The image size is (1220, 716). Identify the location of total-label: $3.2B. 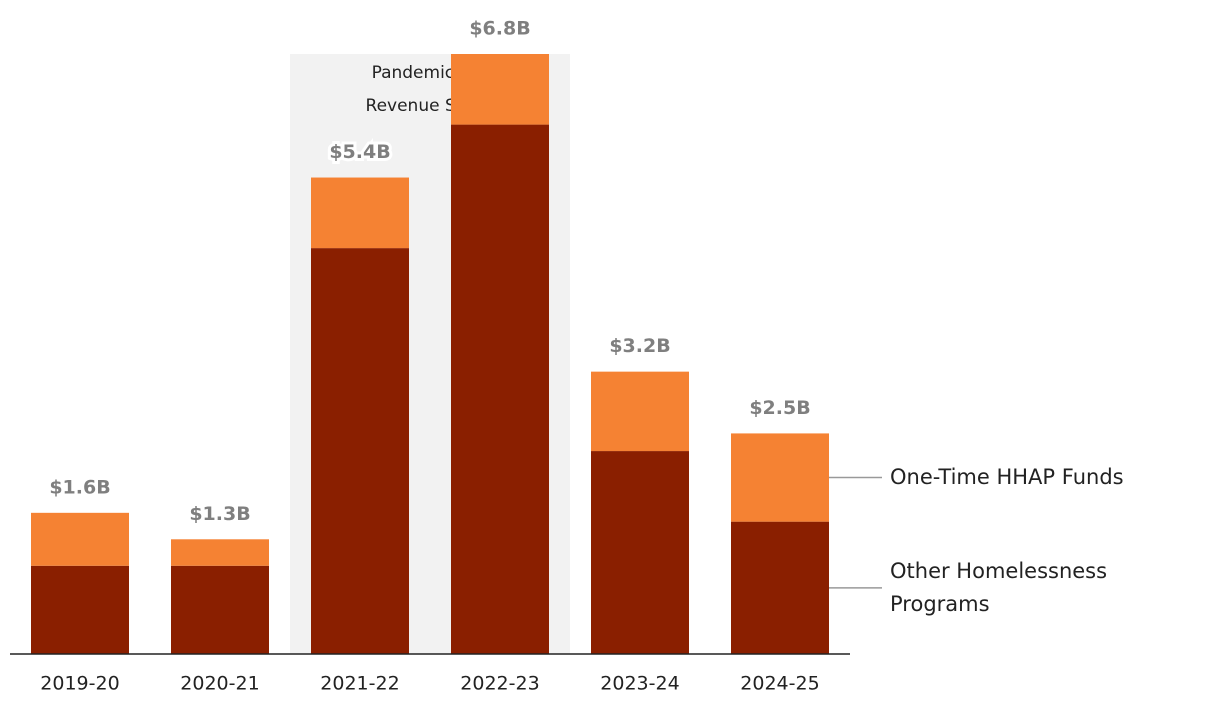
(639, 346).